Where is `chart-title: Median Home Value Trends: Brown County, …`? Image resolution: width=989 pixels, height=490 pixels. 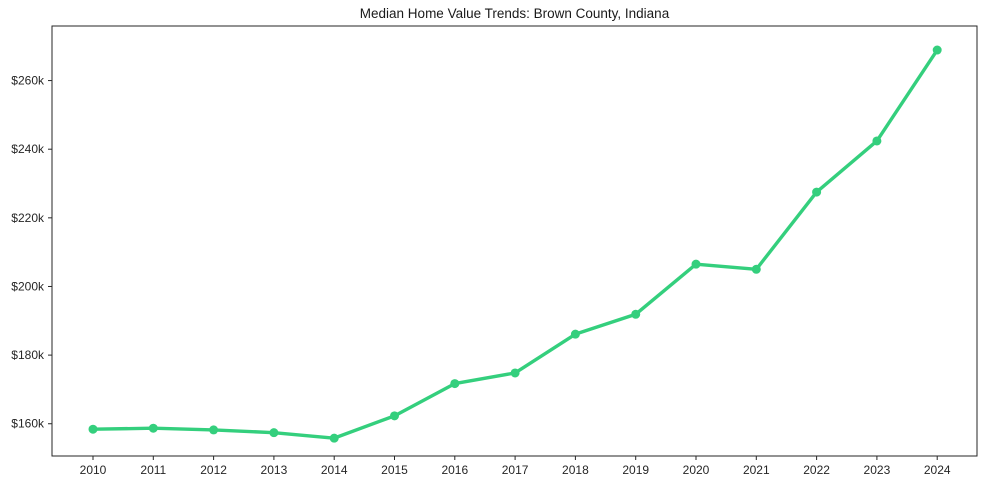
chart-title: Median Home Value Trends: Brown County, … is located at coordinates (515, 13).